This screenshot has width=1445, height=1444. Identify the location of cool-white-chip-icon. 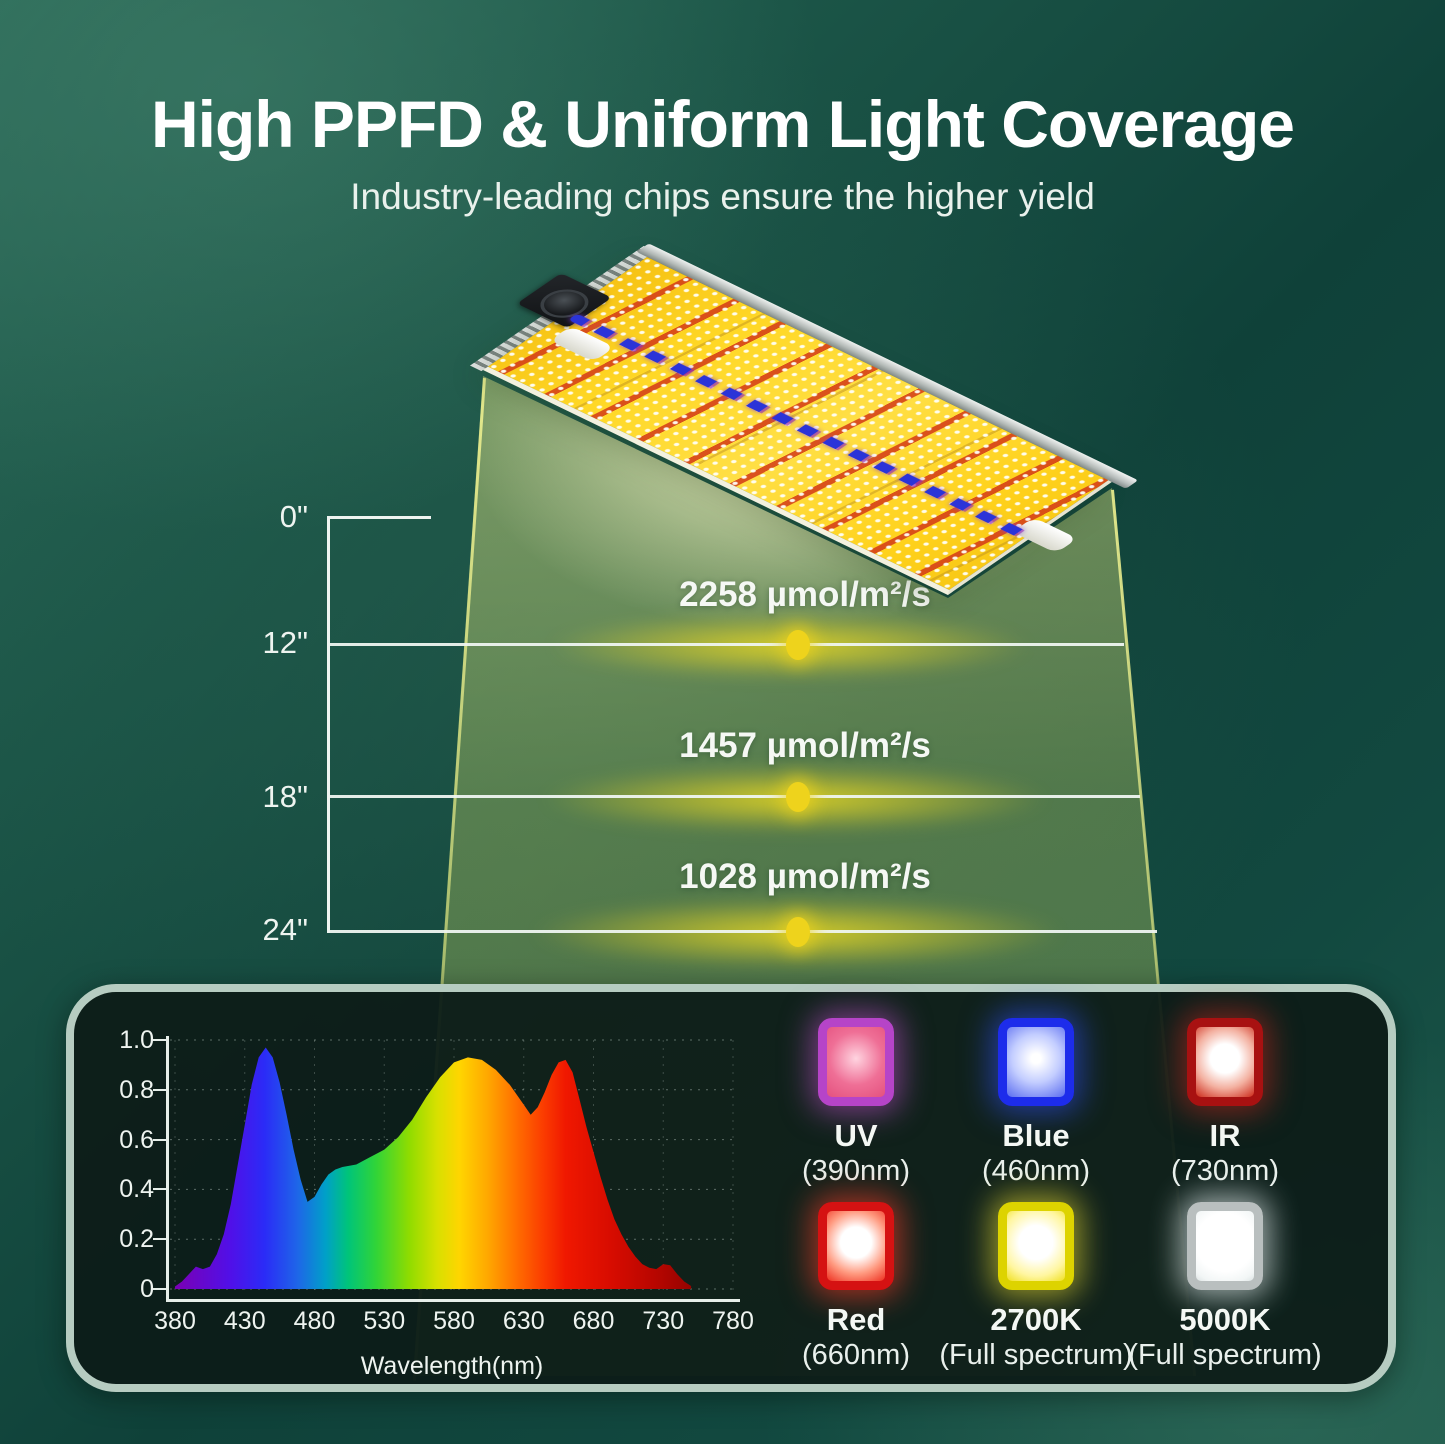
(1225, 1246).